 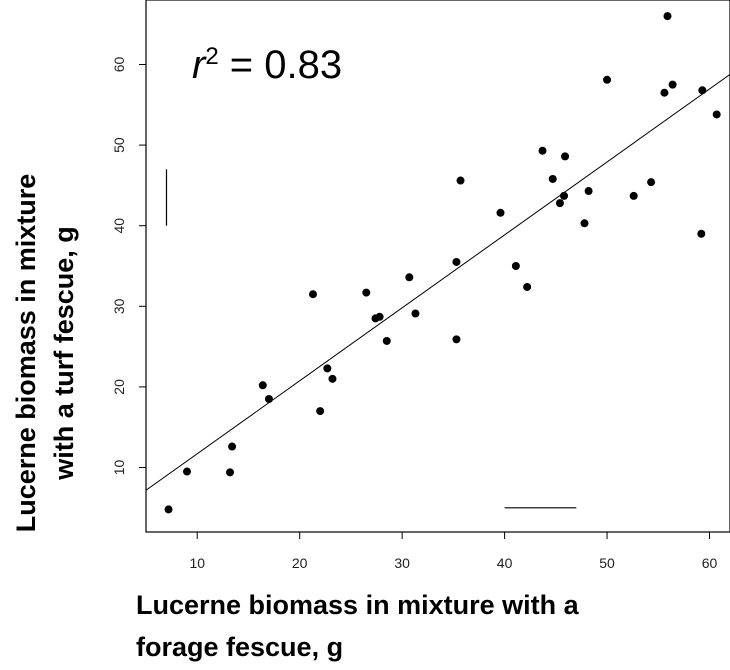 I want to click on x-tick-label: 10, so click(x=197, y=563).